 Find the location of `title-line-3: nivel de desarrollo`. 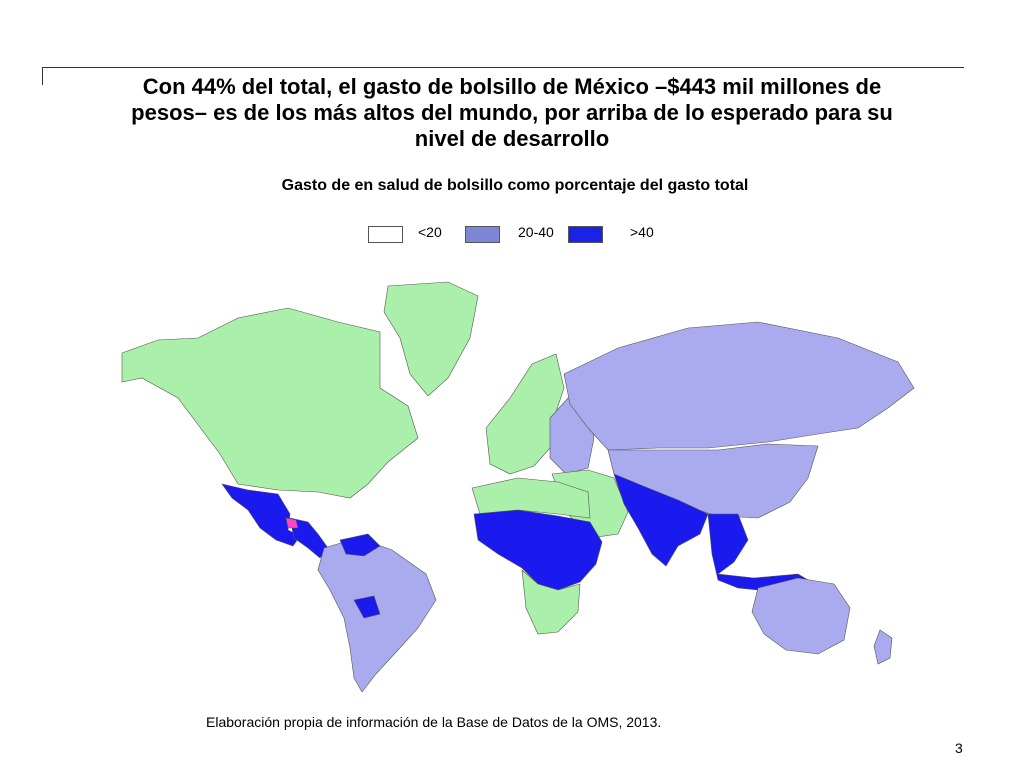

title-line-3: nivel de desarrollo is located at coordinates (512, 138).